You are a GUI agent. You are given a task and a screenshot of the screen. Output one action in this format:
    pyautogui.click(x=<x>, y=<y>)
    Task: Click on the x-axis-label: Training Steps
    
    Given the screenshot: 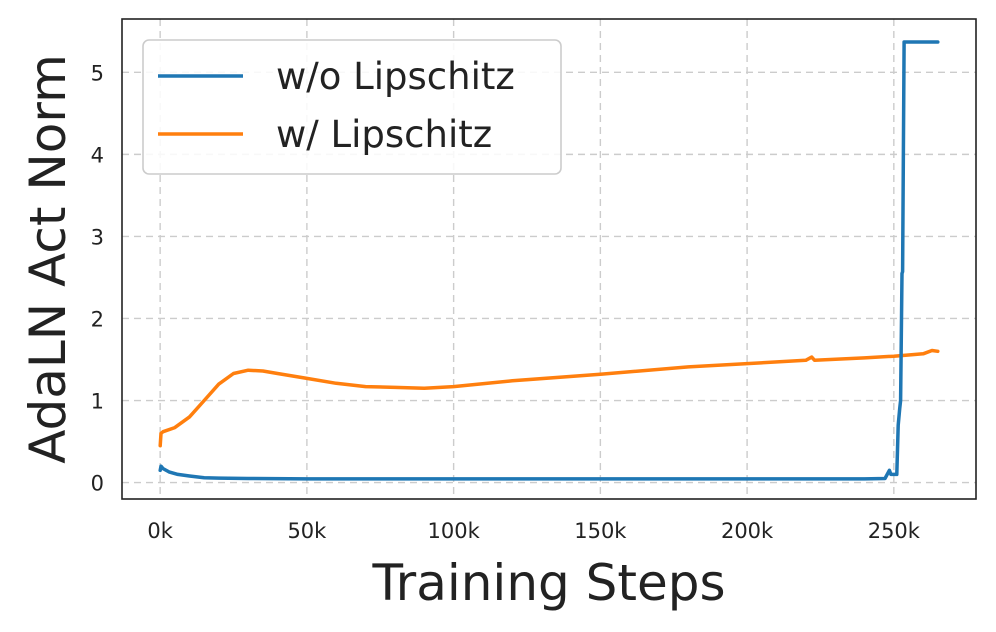 What is the action you would take?
    pyautogui.click(x=548, y=583)
    